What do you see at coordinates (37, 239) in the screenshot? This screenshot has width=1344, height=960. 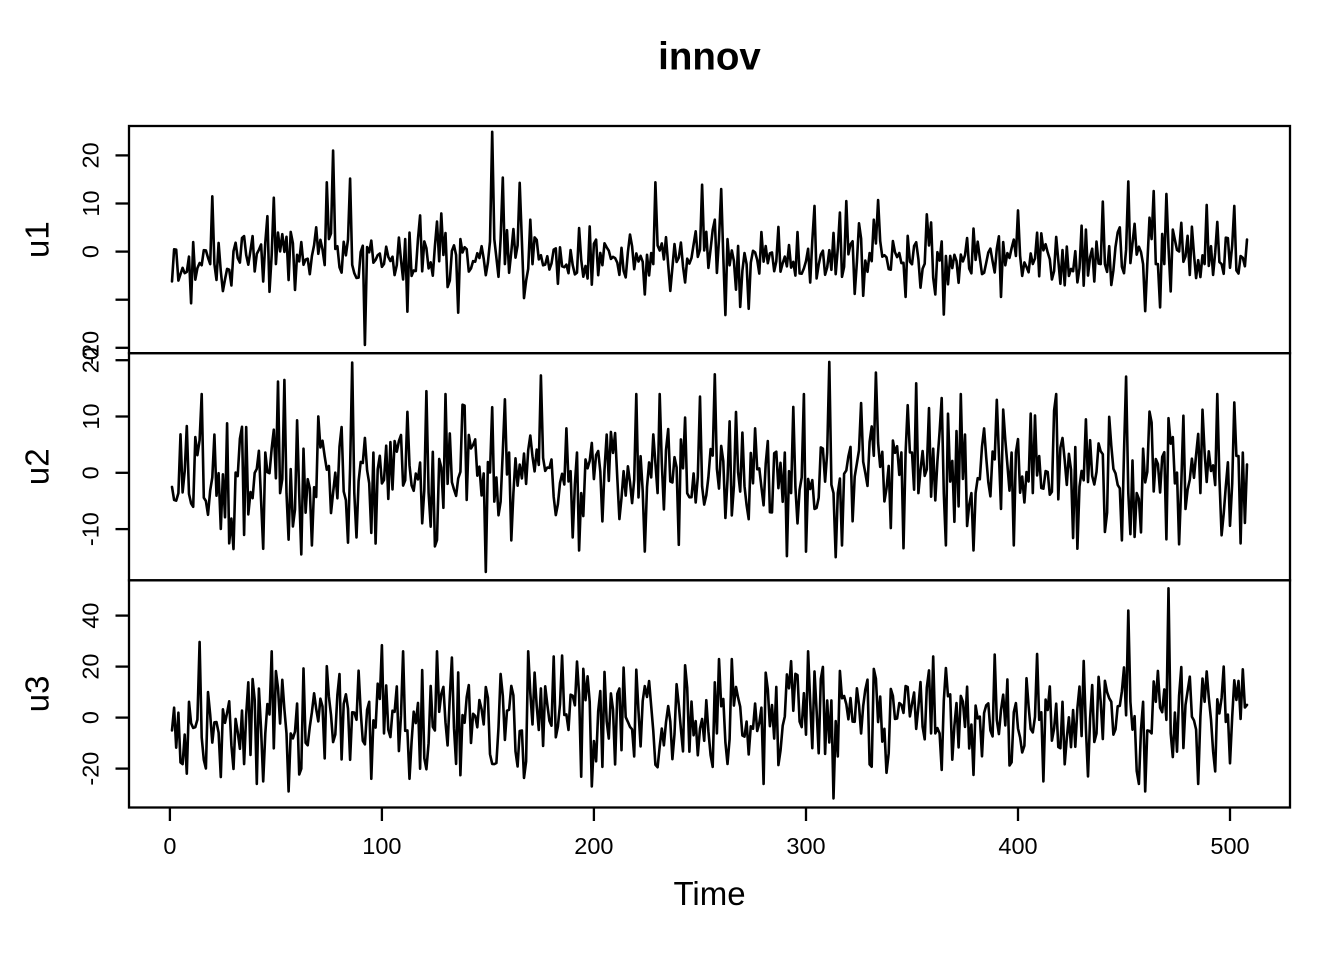 I see `svg-text: u1` at bounding box center [37, 239].